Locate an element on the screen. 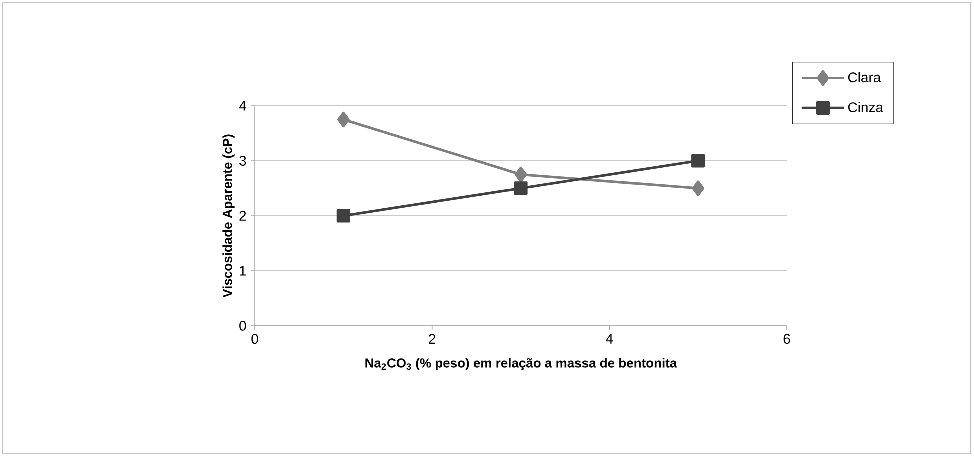 The width and height of the screenshot is (974, 457). x-tick-label: 2 is located at coordinates (432, 339).